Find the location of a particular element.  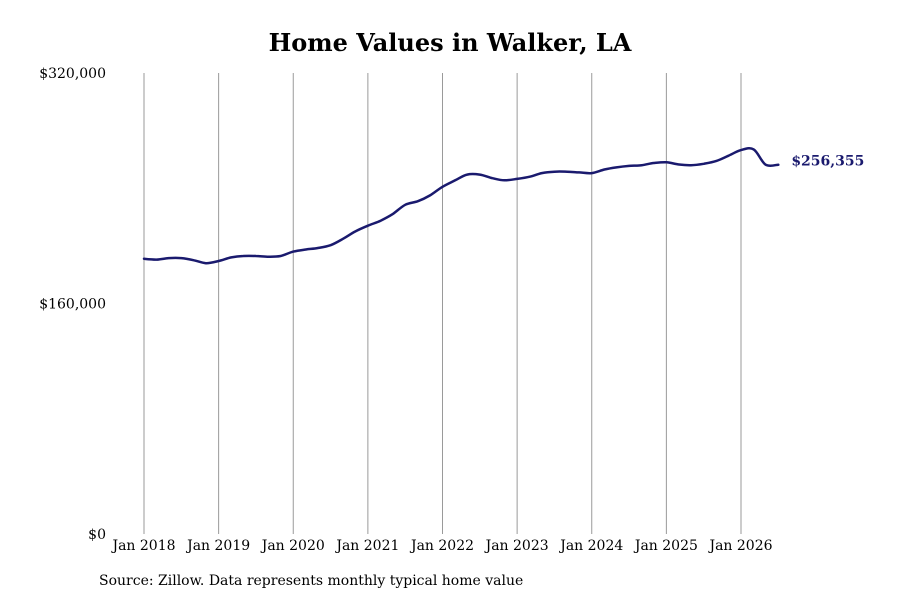

y-axis: $0 $160,000 $320,000 is located at coordinates (72, 304).